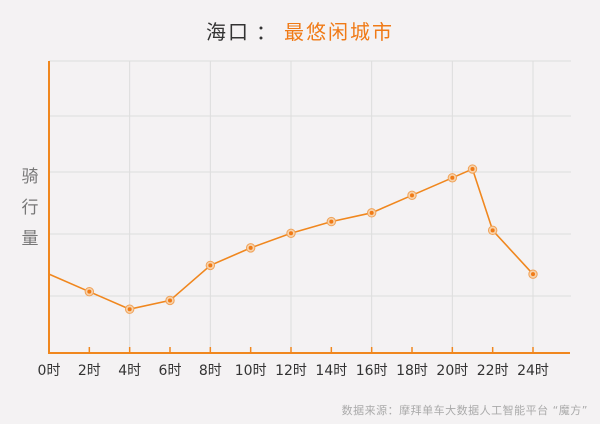 The height and width of the screenshot is (424, 600). Describe the element at coordinates (129, 371) in the screenshot. I see `x-tick-label: 4时` at that location.